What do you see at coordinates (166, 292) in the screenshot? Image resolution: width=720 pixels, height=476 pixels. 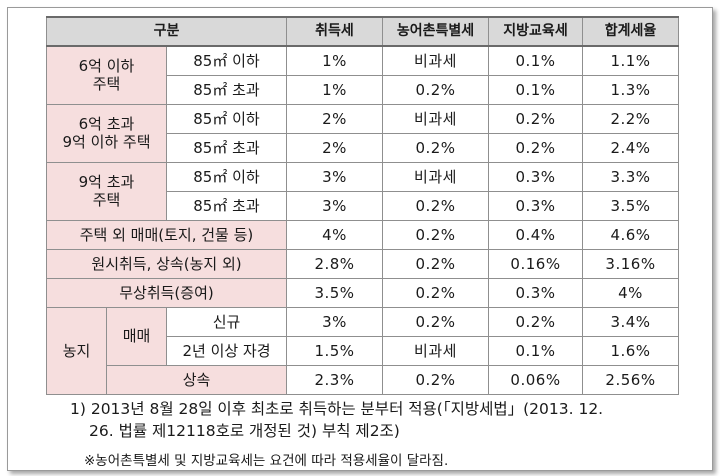 I see `group-label-gift: 무상취득(증여)` at bounding box center [166, 292].